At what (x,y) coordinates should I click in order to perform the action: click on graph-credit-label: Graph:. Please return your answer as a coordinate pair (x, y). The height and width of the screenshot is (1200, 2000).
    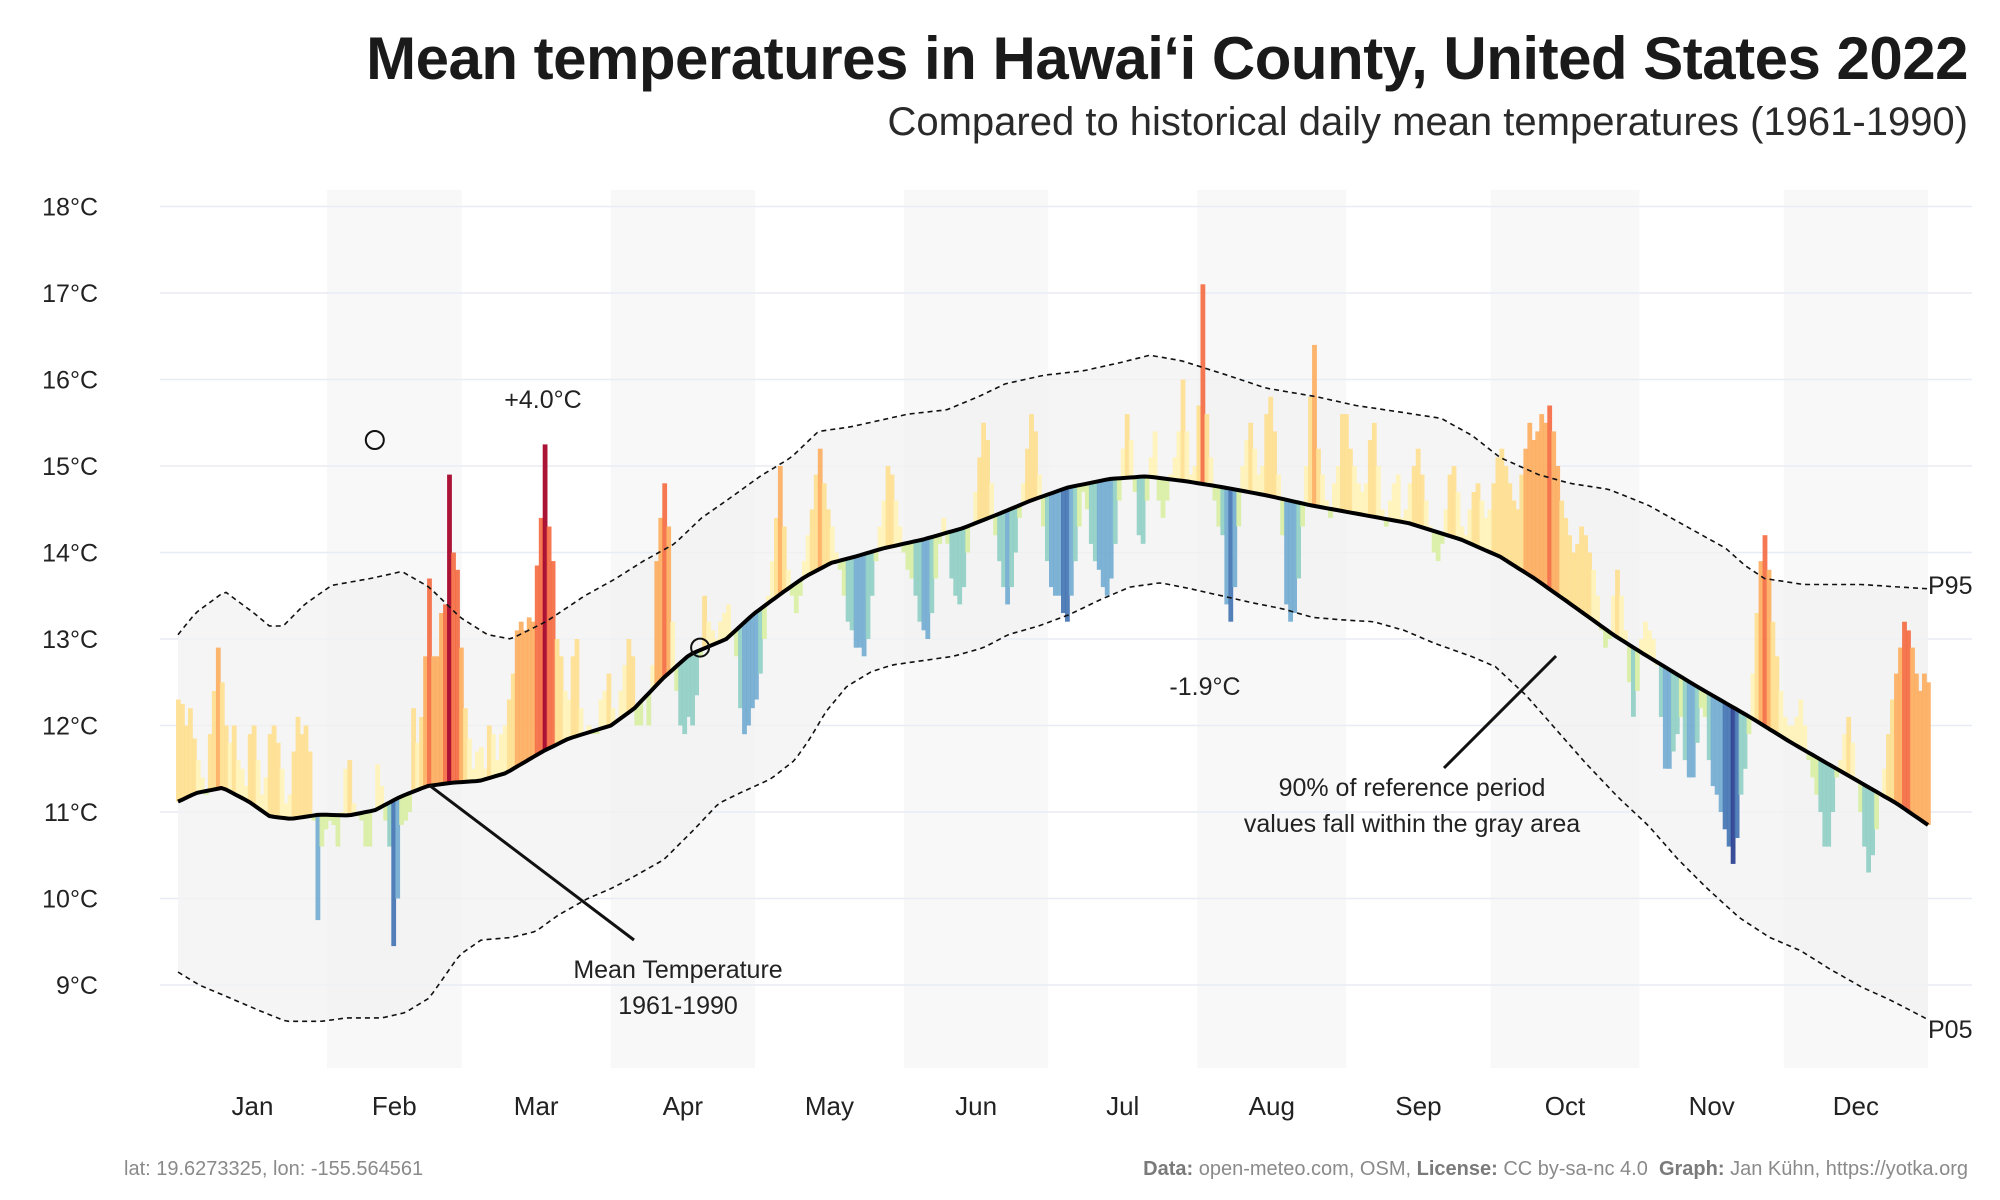
    Looking at the image, I should click on (1691, 1169).